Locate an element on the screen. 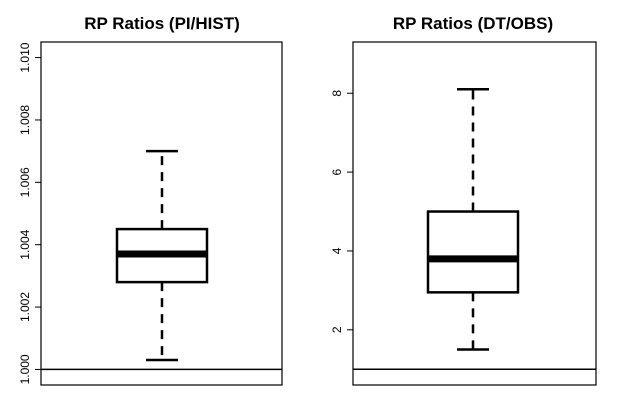  y-tick-label: 1.006 is located at coordinates (25, 182).